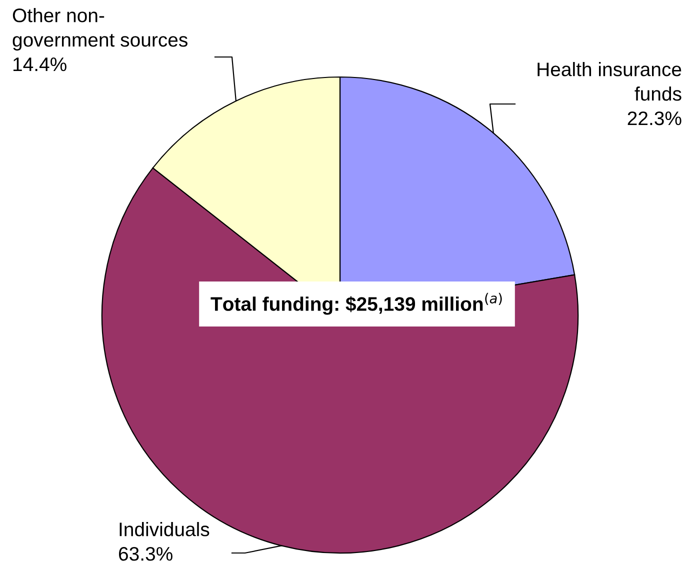 The height and width of the screenshot is (576, 685). Describe the element at coordinates (356, 303) in the screenshot. I see `text: Total funding: $25,139 million$^{(a)}$` at that location.